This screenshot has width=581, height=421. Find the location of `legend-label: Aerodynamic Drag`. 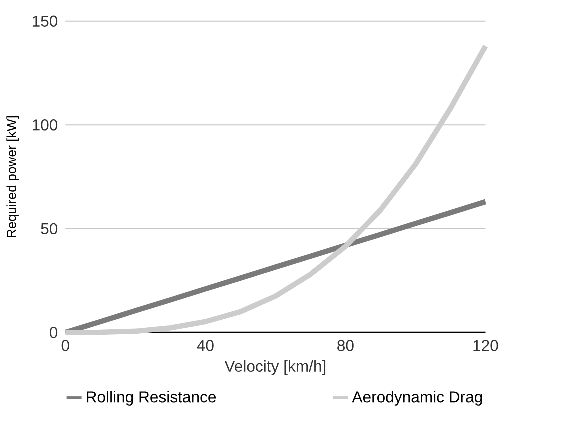

legend-label: Aerodynamic Drag is located at coordinates (417, 398).